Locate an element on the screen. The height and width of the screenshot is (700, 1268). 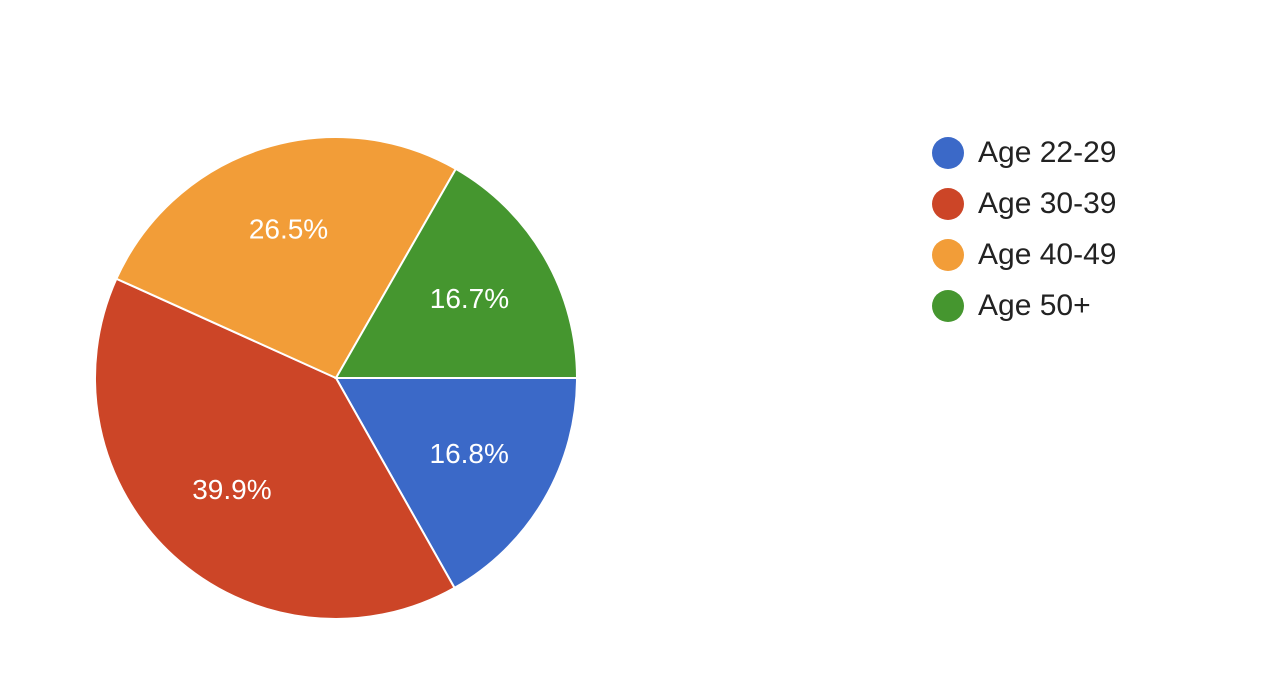
legend-label: Age 40-49 is located at coordinates (1047, 254).